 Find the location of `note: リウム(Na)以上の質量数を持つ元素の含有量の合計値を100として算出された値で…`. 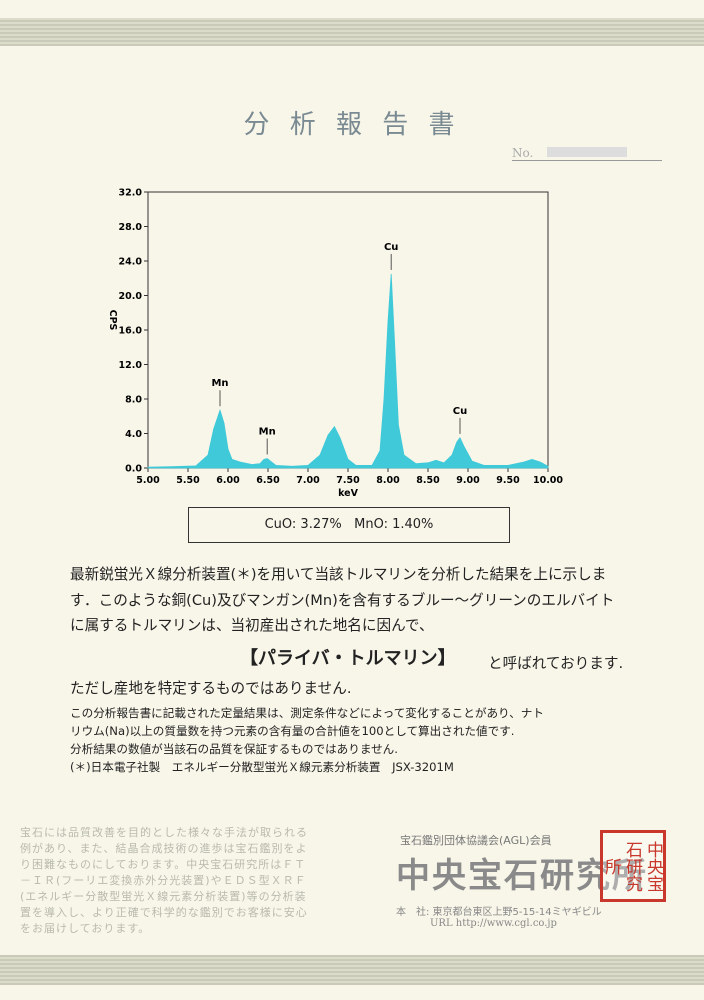

note: リウム(Na)以上の質量数を持つ元素の含有量の合計値を100として算出された値で… is located at coordinates (292, 731).